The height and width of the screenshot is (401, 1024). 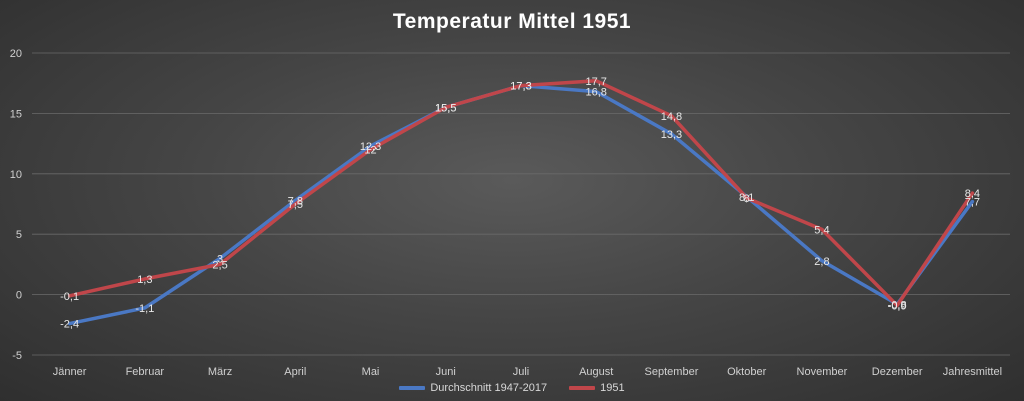 What do you see at coordinates (19, 235) in the screenshot?
I see `y-tick-label: 5` at bounding box center [19, 235].